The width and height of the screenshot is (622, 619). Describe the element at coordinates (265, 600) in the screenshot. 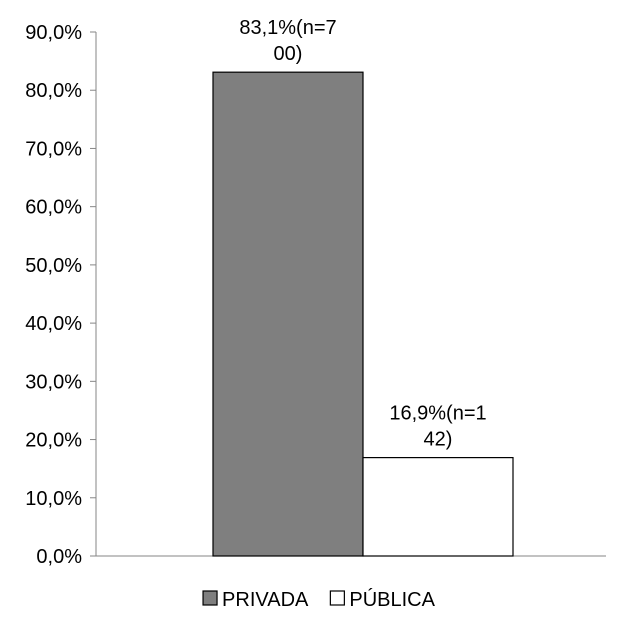

I see `legend-label: PRIVADA` at that location.